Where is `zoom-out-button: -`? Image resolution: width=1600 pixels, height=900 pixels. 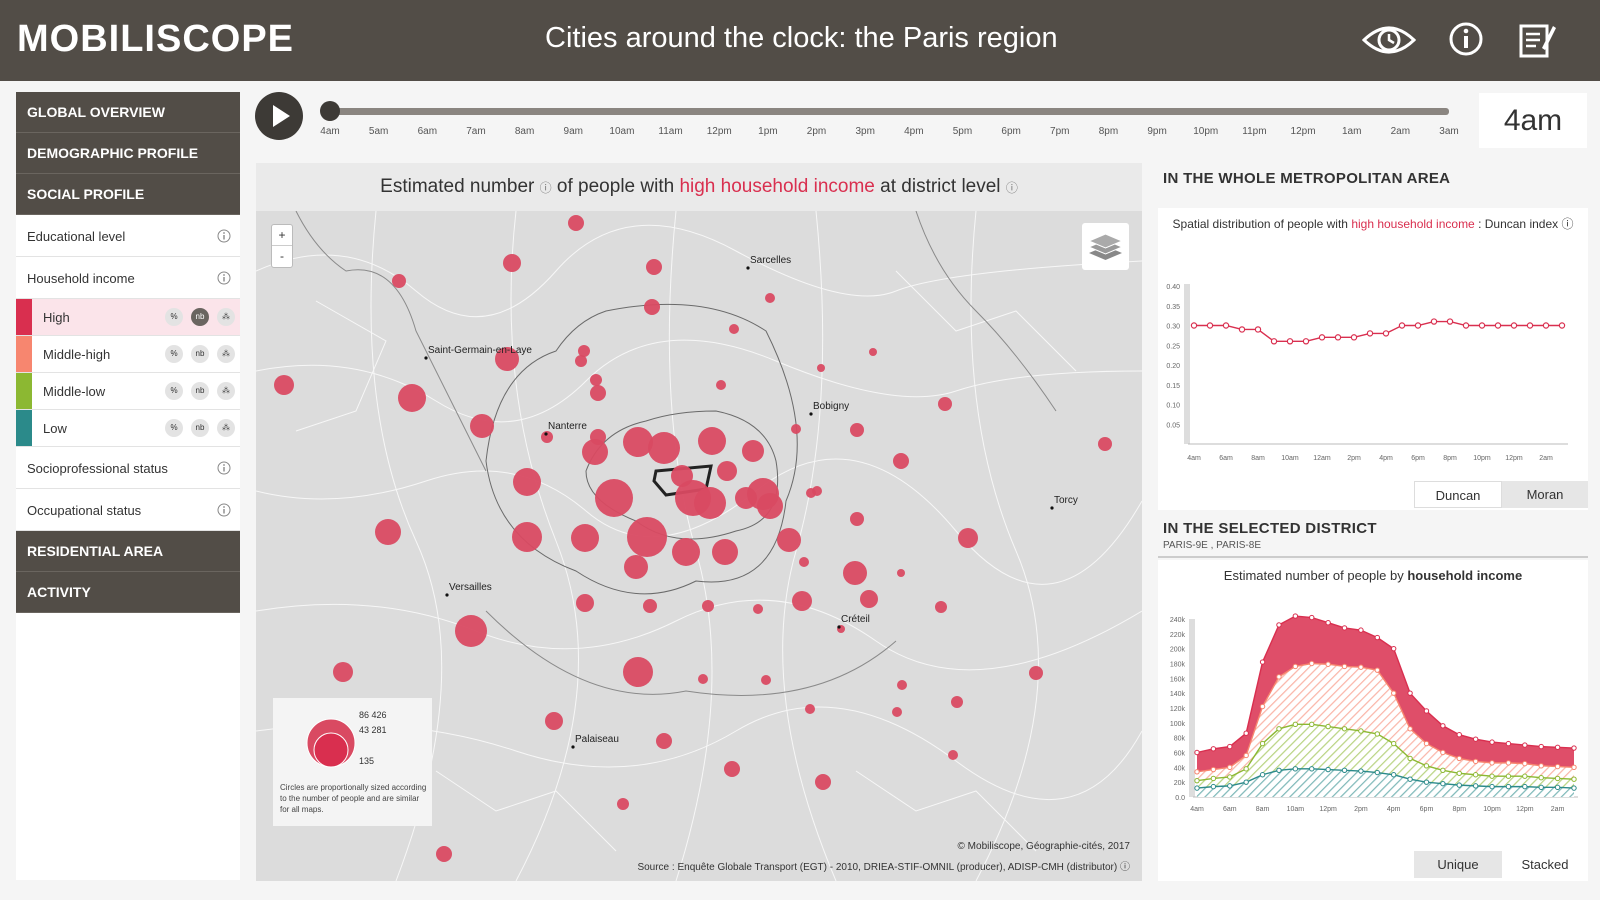 zoom-out-button: - is located at coordinates (282, 256).